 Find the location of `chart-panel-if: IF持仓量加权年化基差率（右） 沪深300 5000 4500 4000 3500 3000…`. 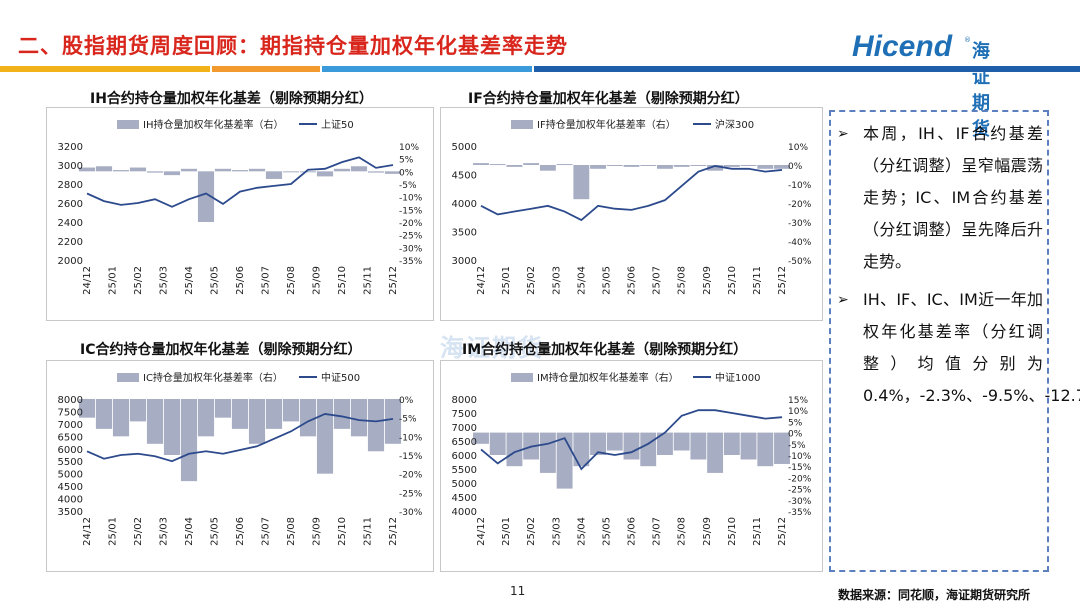

chart-panel-if: IF持仓量加权年化基差率（右） 沪深300 5000 4500 4000 3500 3000… is located at coordinates (631, 214).